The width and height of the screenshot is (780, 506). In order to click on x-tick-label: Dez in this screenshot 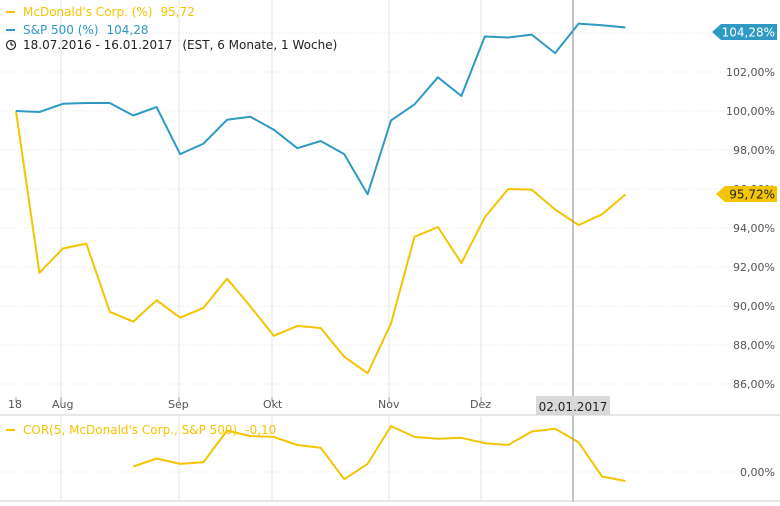, I will do `click(480, 404)`.